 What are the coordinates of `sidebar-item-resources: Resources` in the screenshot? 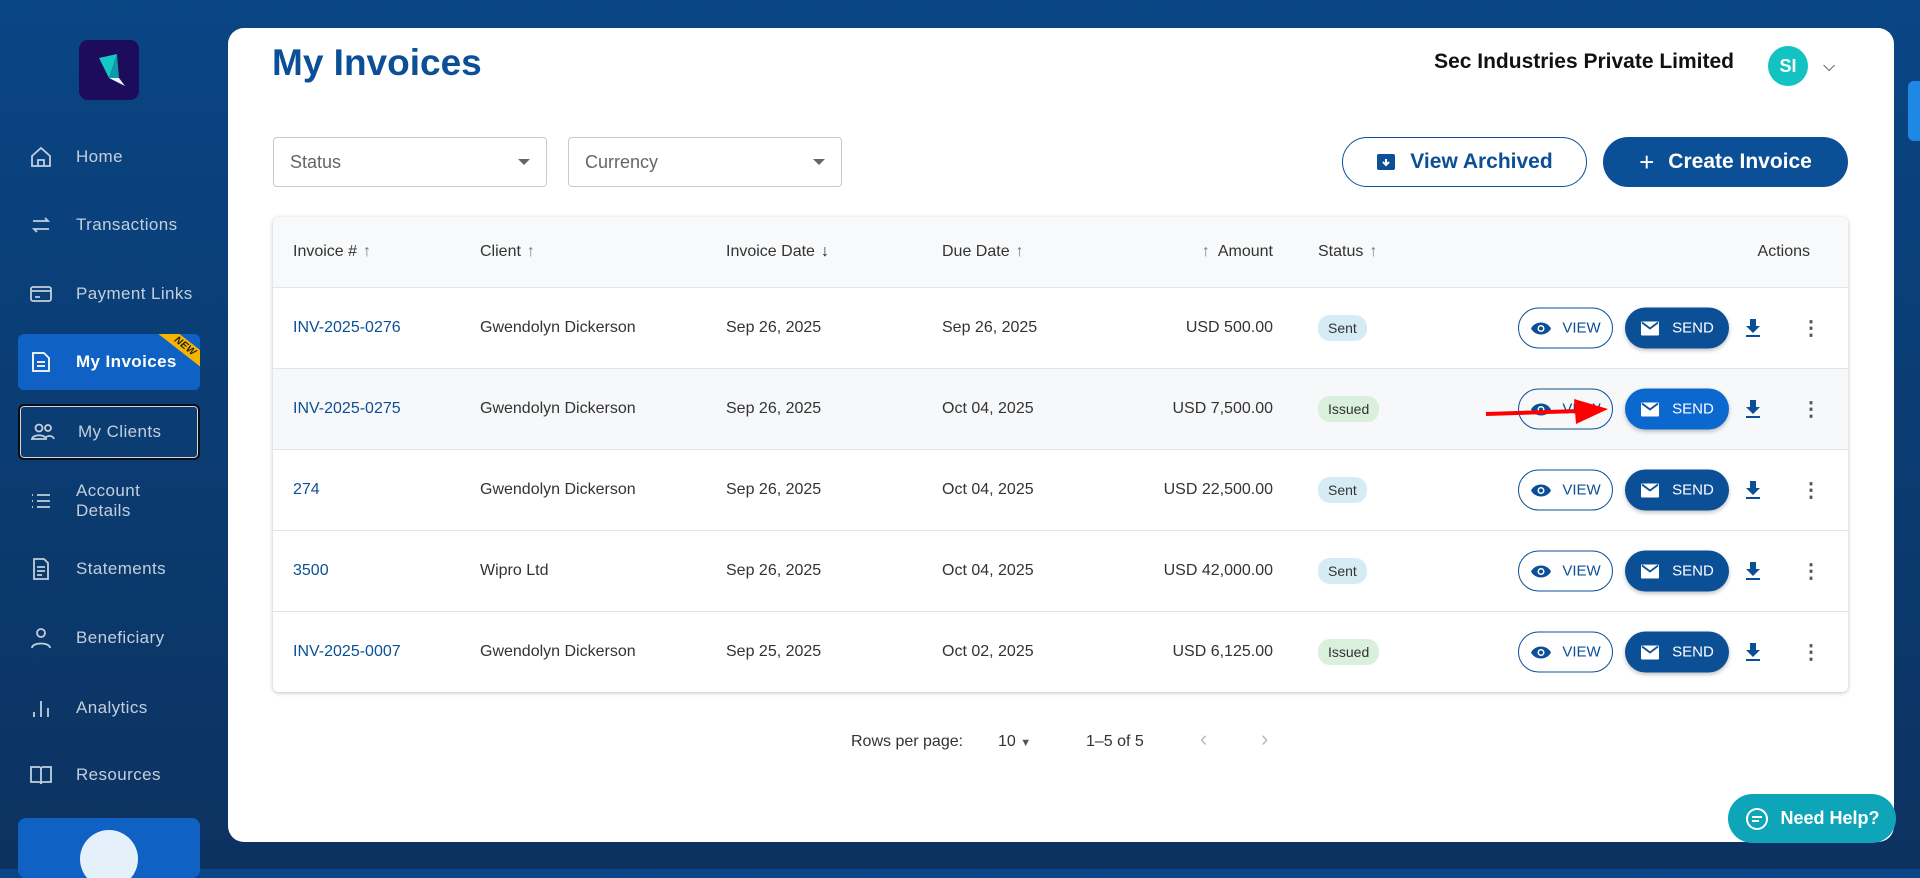 It's located at (109, 775).